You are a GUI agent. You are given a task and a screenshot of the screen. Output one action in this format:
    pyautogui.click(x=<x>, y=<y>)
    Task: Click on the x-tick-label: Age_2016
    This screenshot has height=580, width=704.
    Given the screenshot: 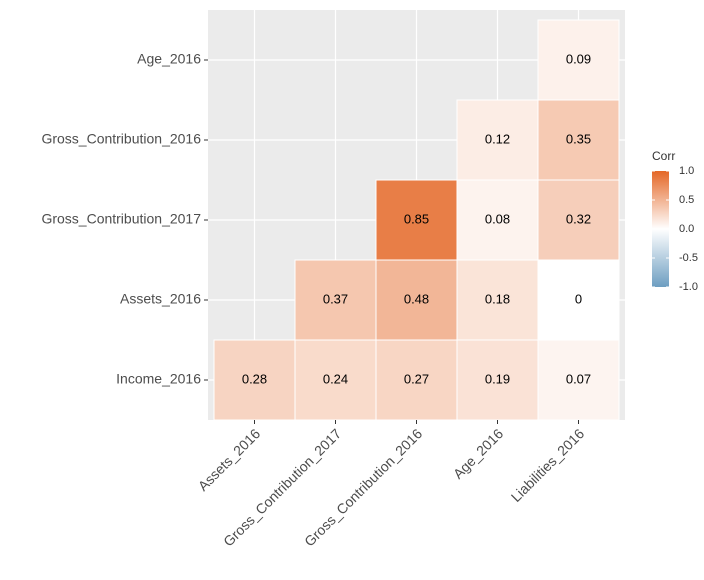 What is the action you would take?
    pyautogui.click(x=478, y=453)
    